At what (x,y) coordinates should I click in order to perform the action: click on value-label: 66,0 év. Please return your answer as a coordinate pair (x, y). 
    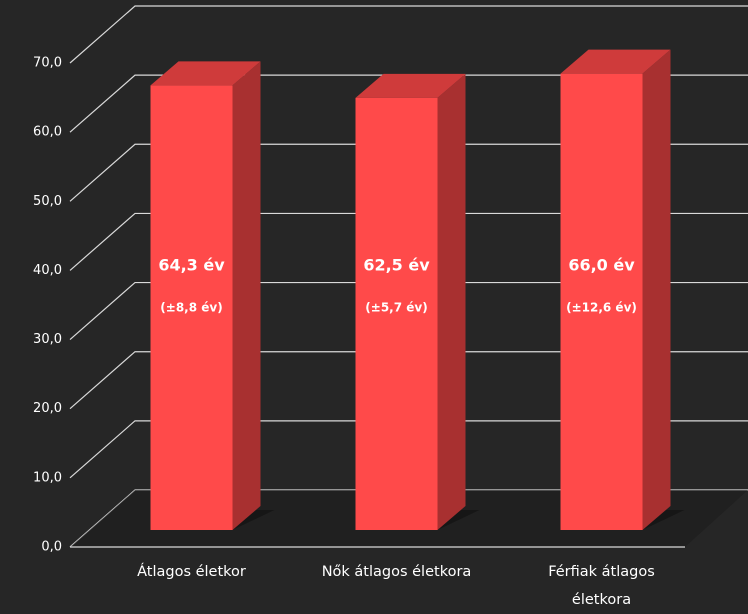
    Looking at the image, I should click on (601, 265).